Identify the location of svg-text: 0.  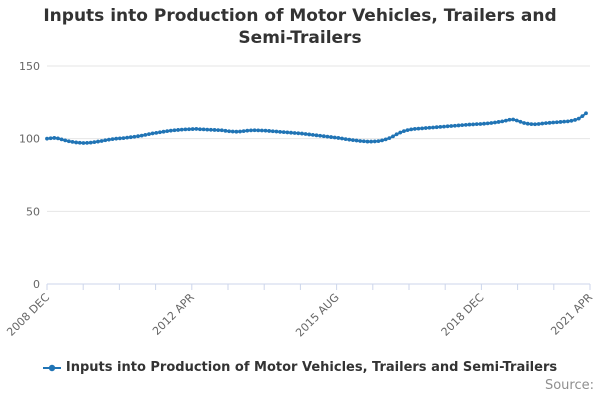
(36, 284).